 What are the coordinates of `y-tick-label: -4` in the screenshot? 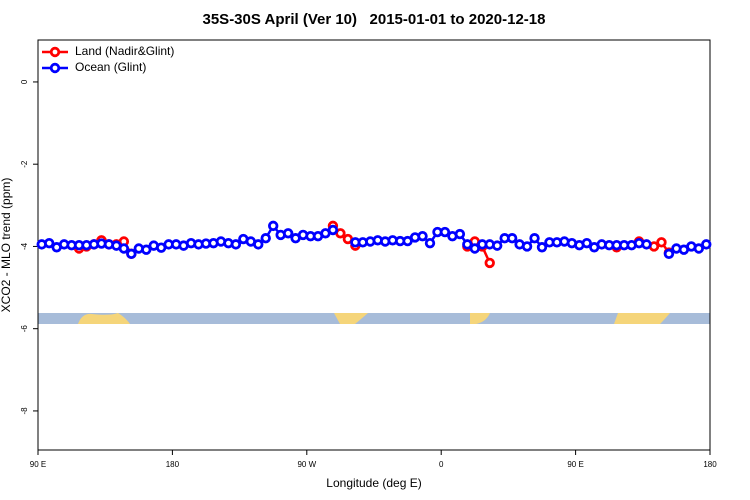 It's located at (24, 246).